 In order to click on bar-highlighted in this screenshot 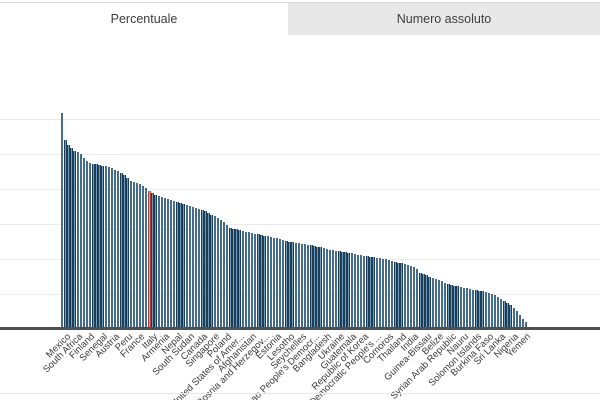, I will do `click(149, 258)`.